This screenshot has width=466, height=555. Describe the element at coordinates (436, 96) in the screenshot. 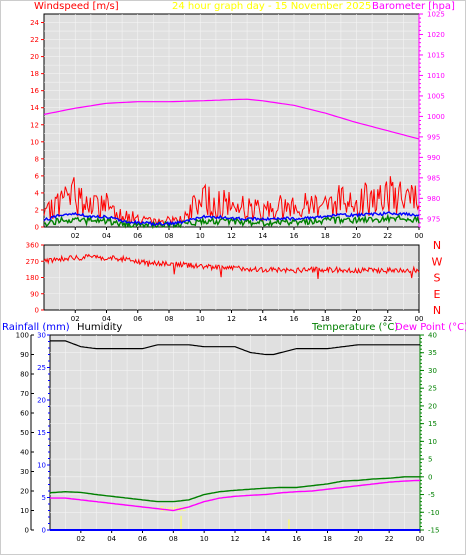

I see `barometer-y-tick-label: 1005` at that location.